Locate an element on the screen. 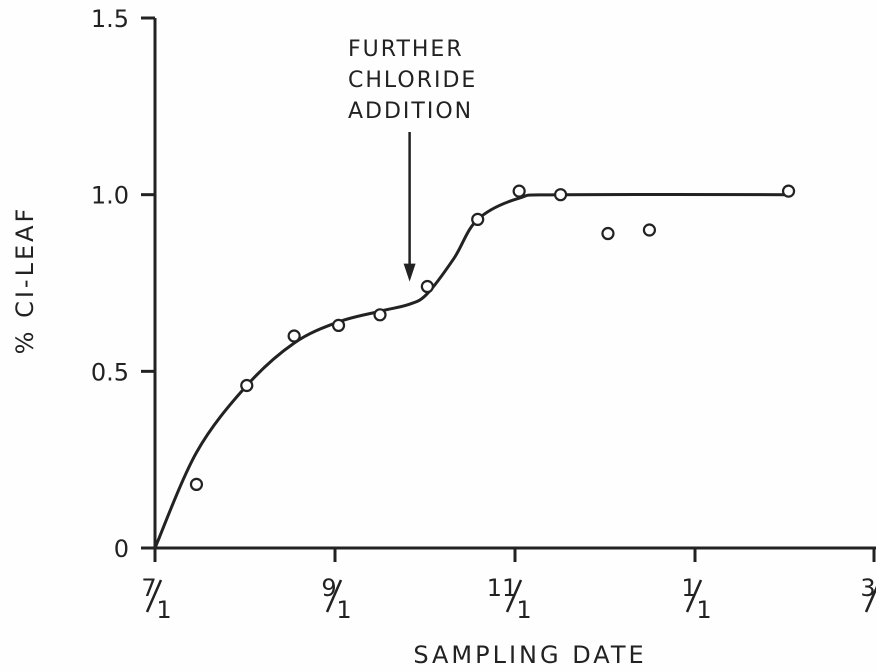 The height and width of the screenshot is (671, 876). x-tick-label: 11 is located at coordinates (696, 599).